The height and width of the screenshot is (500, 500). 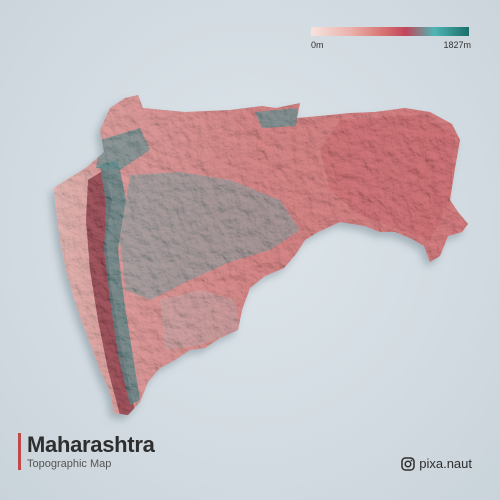 What do you see at coordinates (445, 463) in the screenshot?
I see `credit-handle: pixa.naut` at bounding box center [445, 463].